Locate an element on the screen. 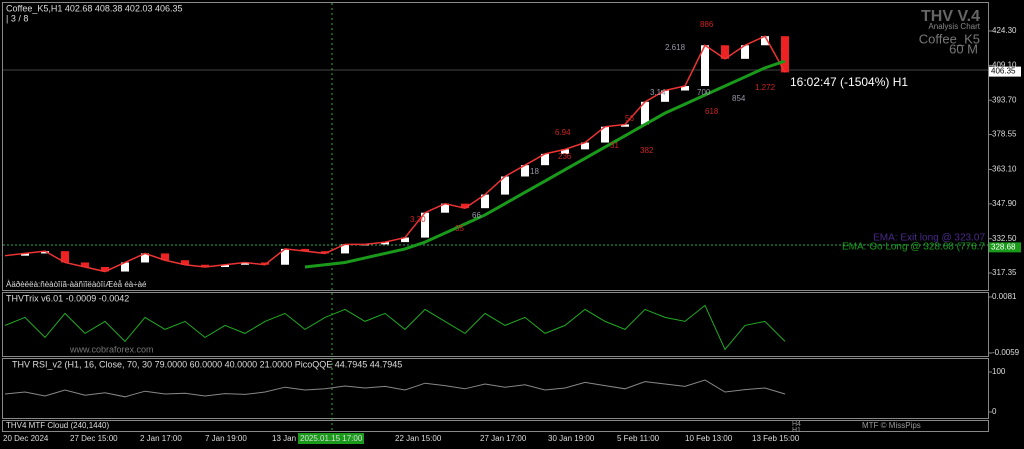 The height and width of the screenshot is (449, 1024). time-label: 13 Feb 15:00 is located at coordinates (776, 438).